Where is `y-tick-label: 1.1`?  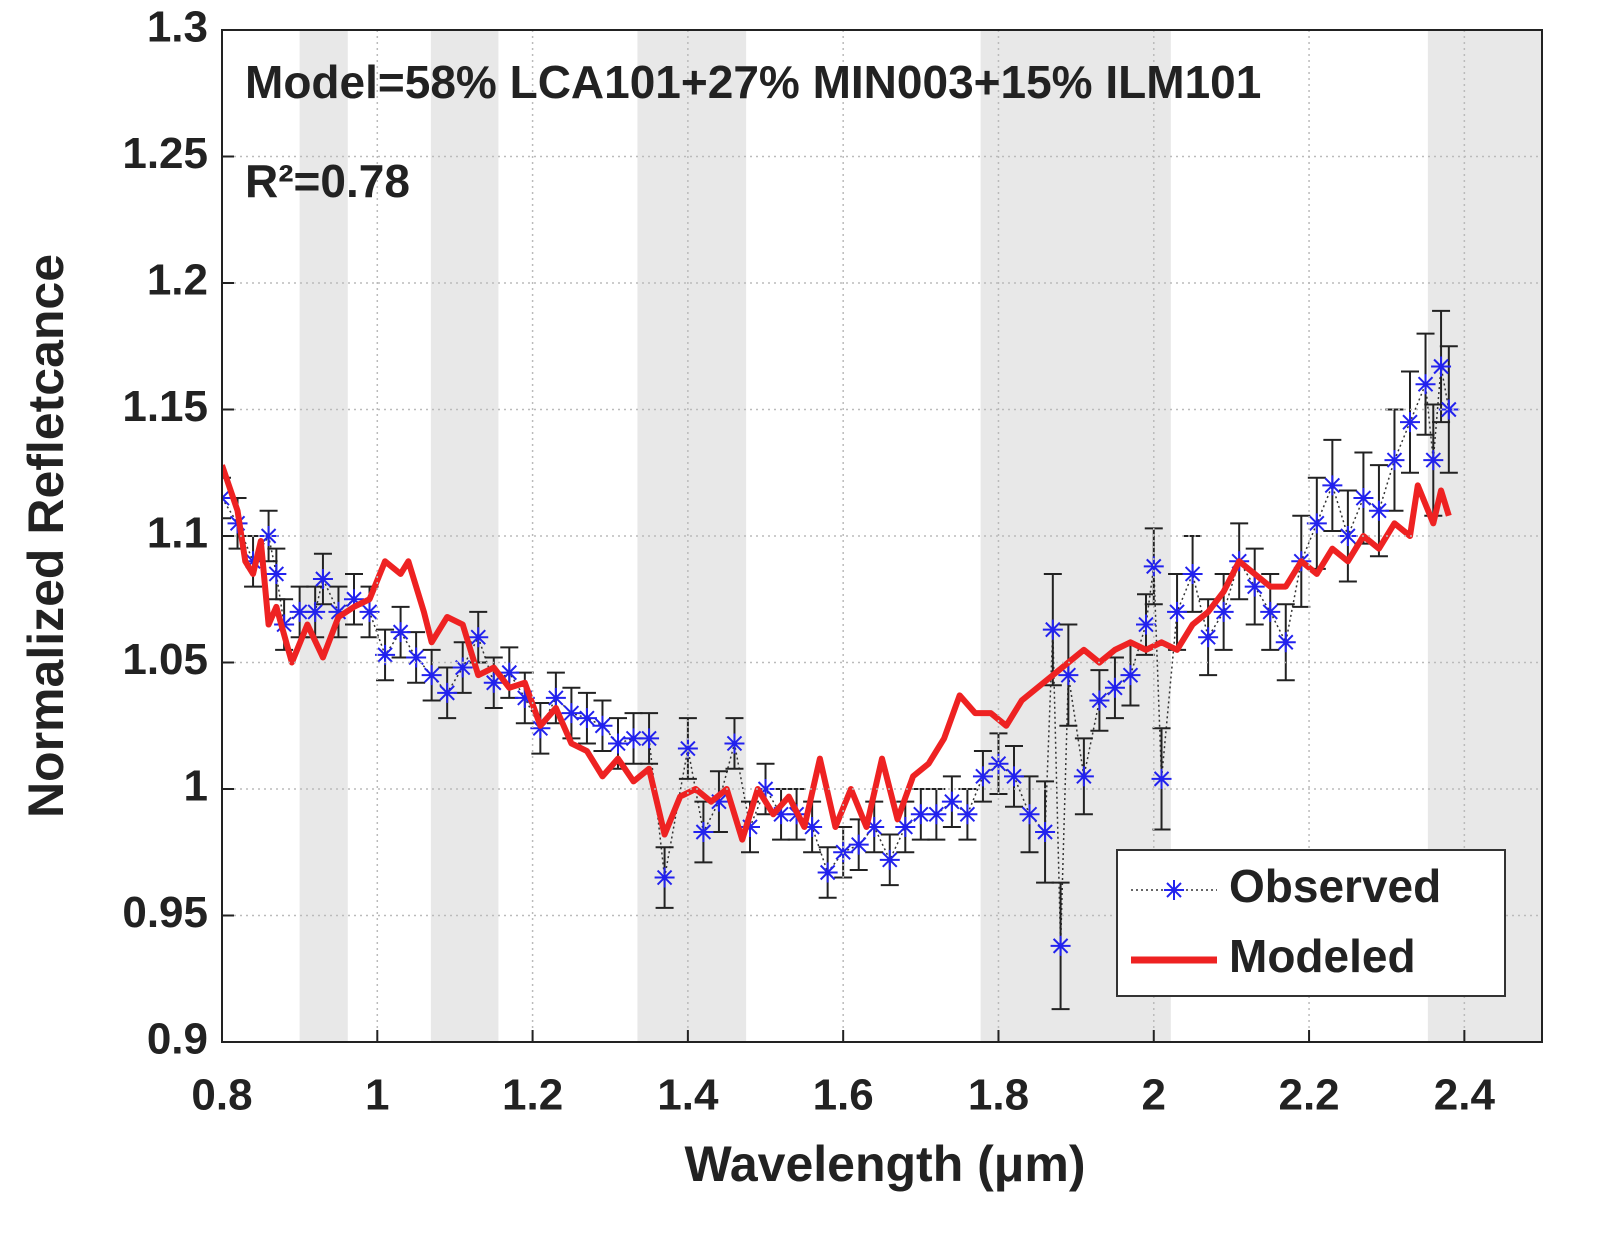 y-tick-label: 1.1 is located at coordinates (177, 533).